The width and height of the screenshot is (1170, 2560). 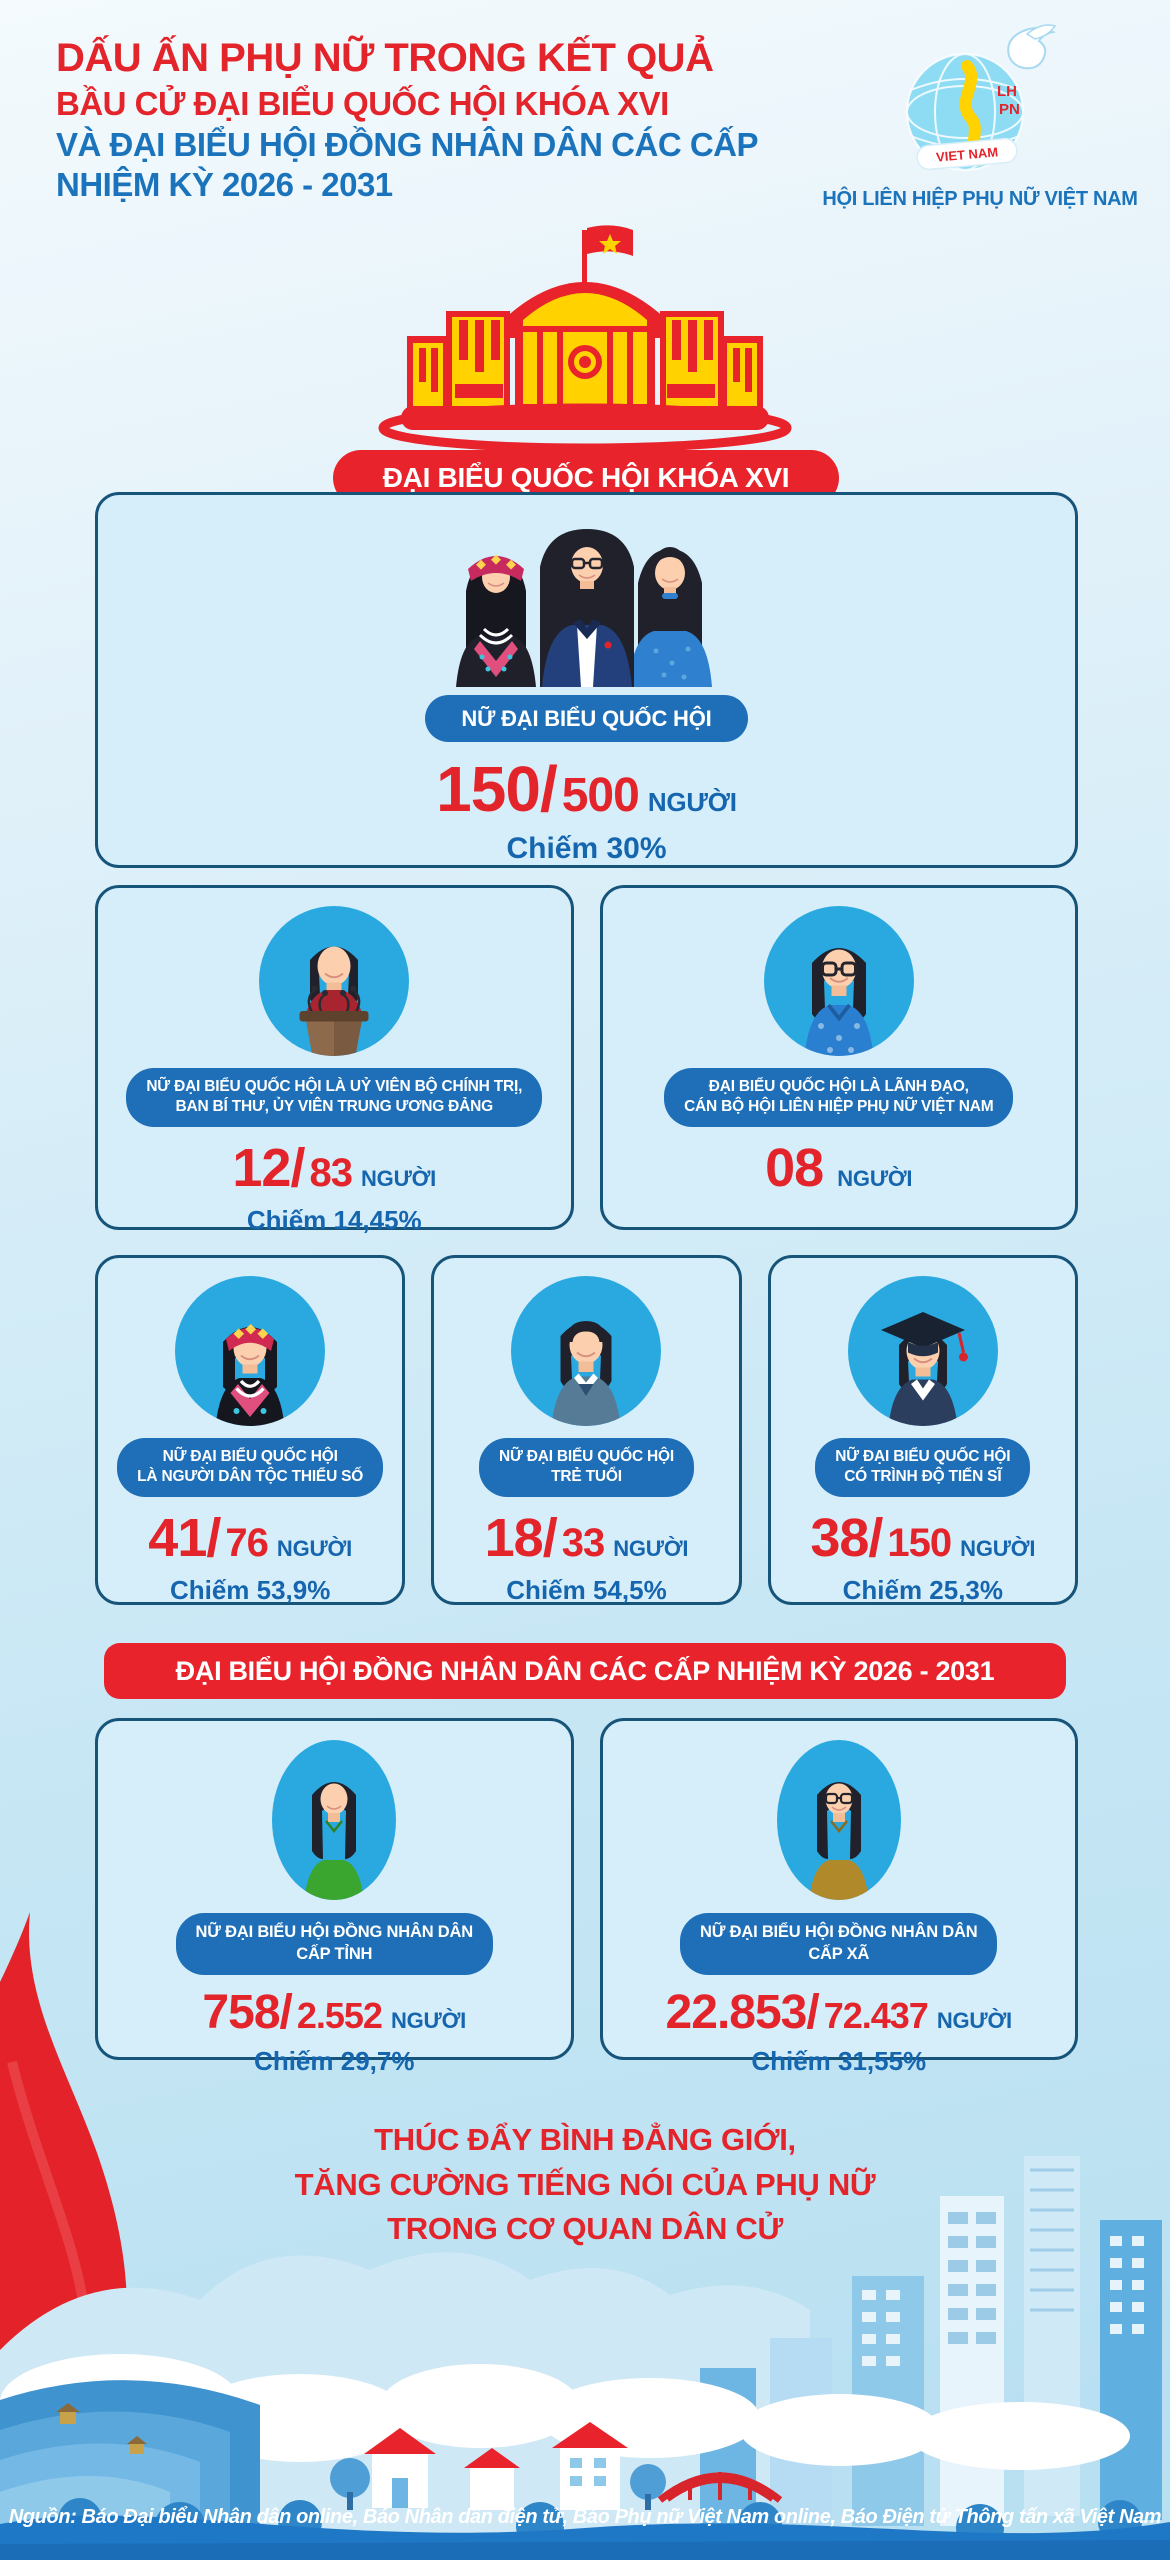 I want to click on stat-label-line2: TRẺ TUỔI, so click(x=586, y=1477).